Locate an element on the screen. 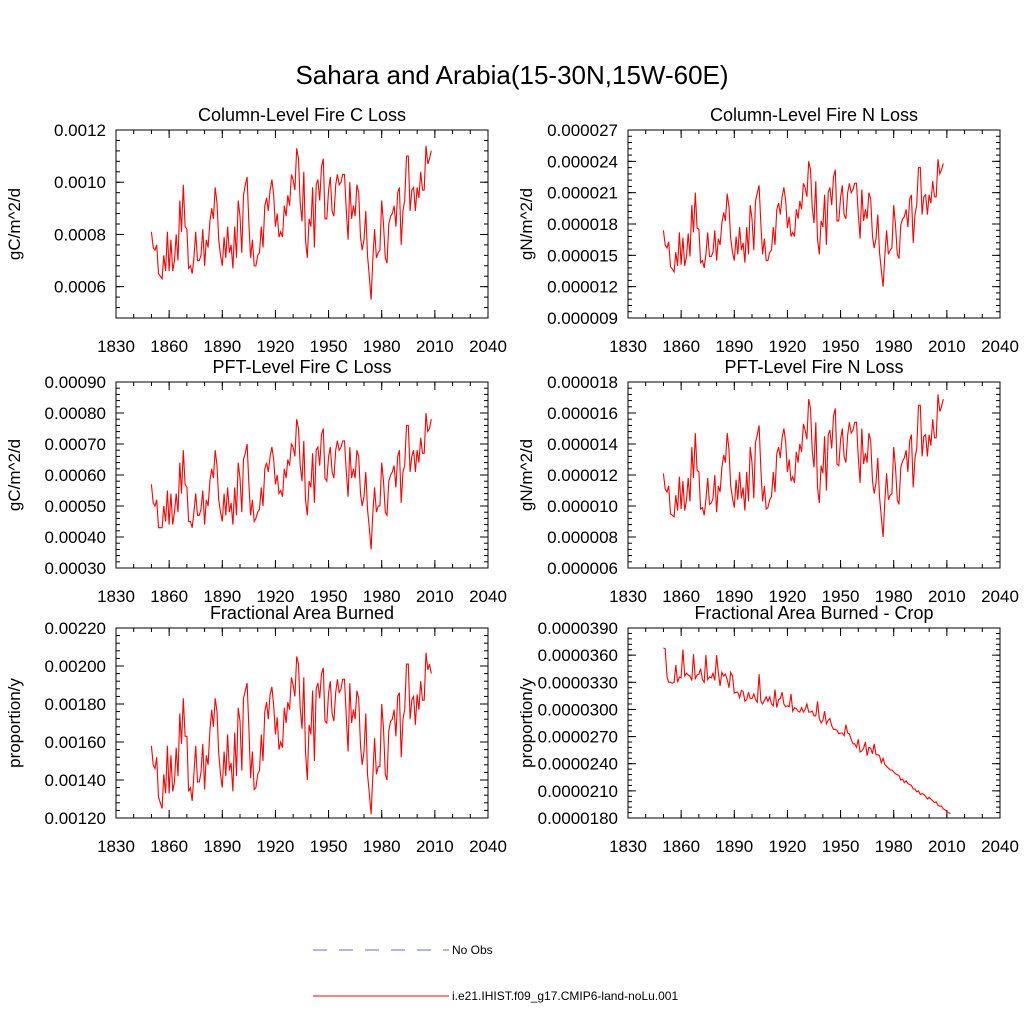 The width and height of the screenshot is (1024, 1024). y-axis-label: gN/m^2/d is located at coordinates (526, 475).